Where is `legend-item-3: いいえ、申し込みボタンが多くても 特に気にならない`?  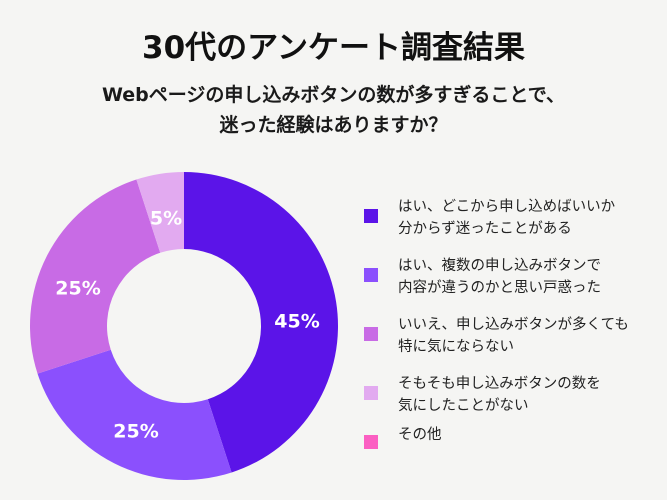
legend-item-3: いいえ、申し込みボタンが多くても 特に気にならない is located at coordinates (496, 336).